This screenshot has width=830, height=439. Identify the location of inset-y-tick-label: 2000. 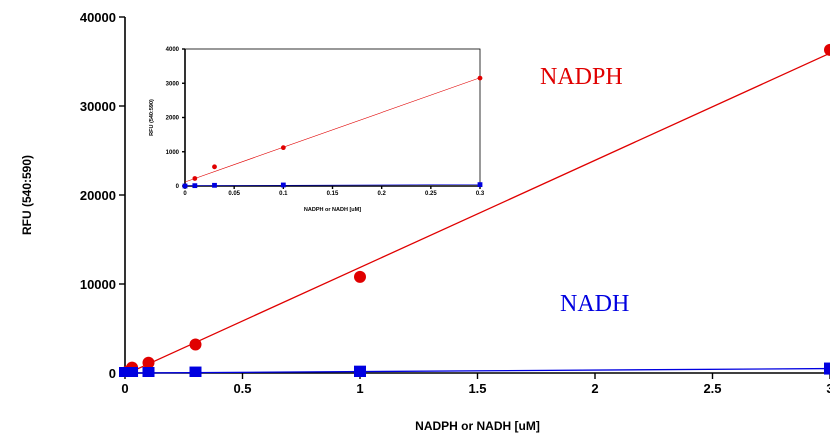
(173, 119).